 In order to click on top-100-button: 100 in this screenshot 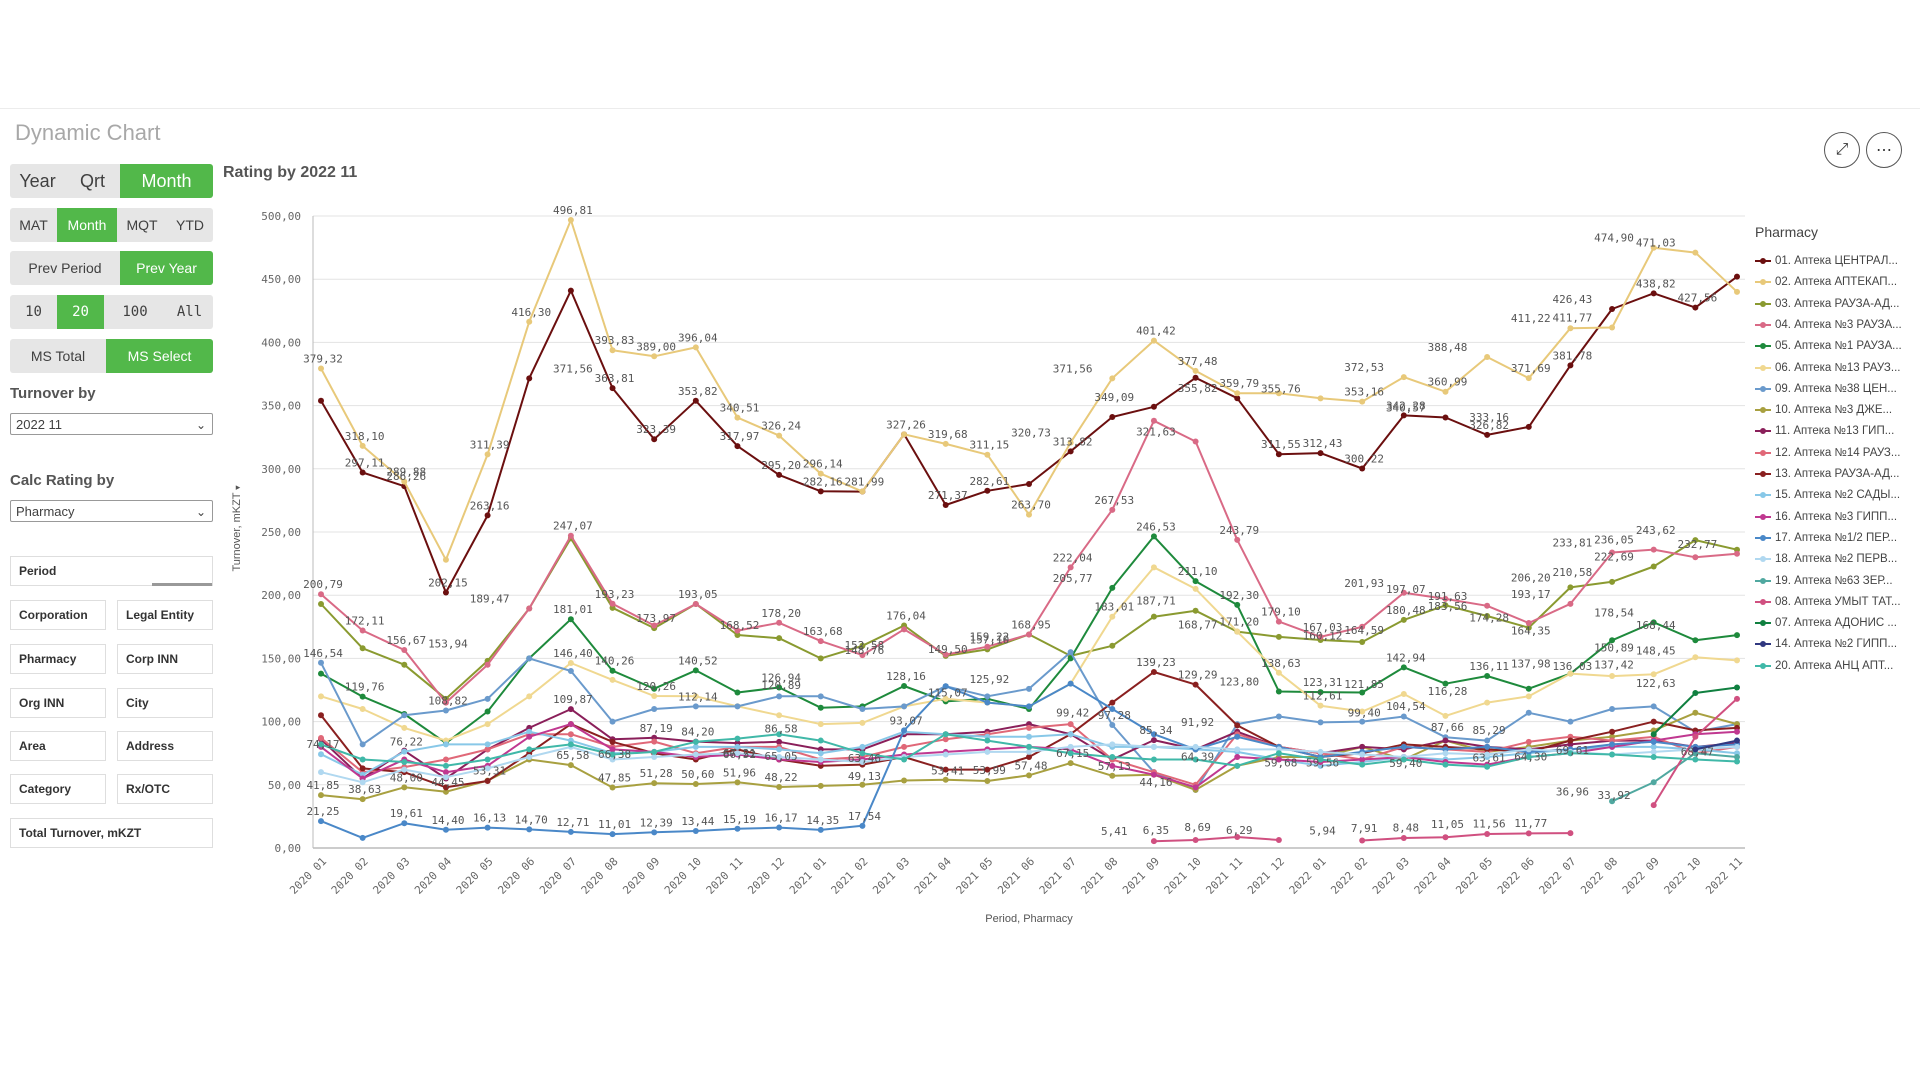, I will do `click(135, 312)`.